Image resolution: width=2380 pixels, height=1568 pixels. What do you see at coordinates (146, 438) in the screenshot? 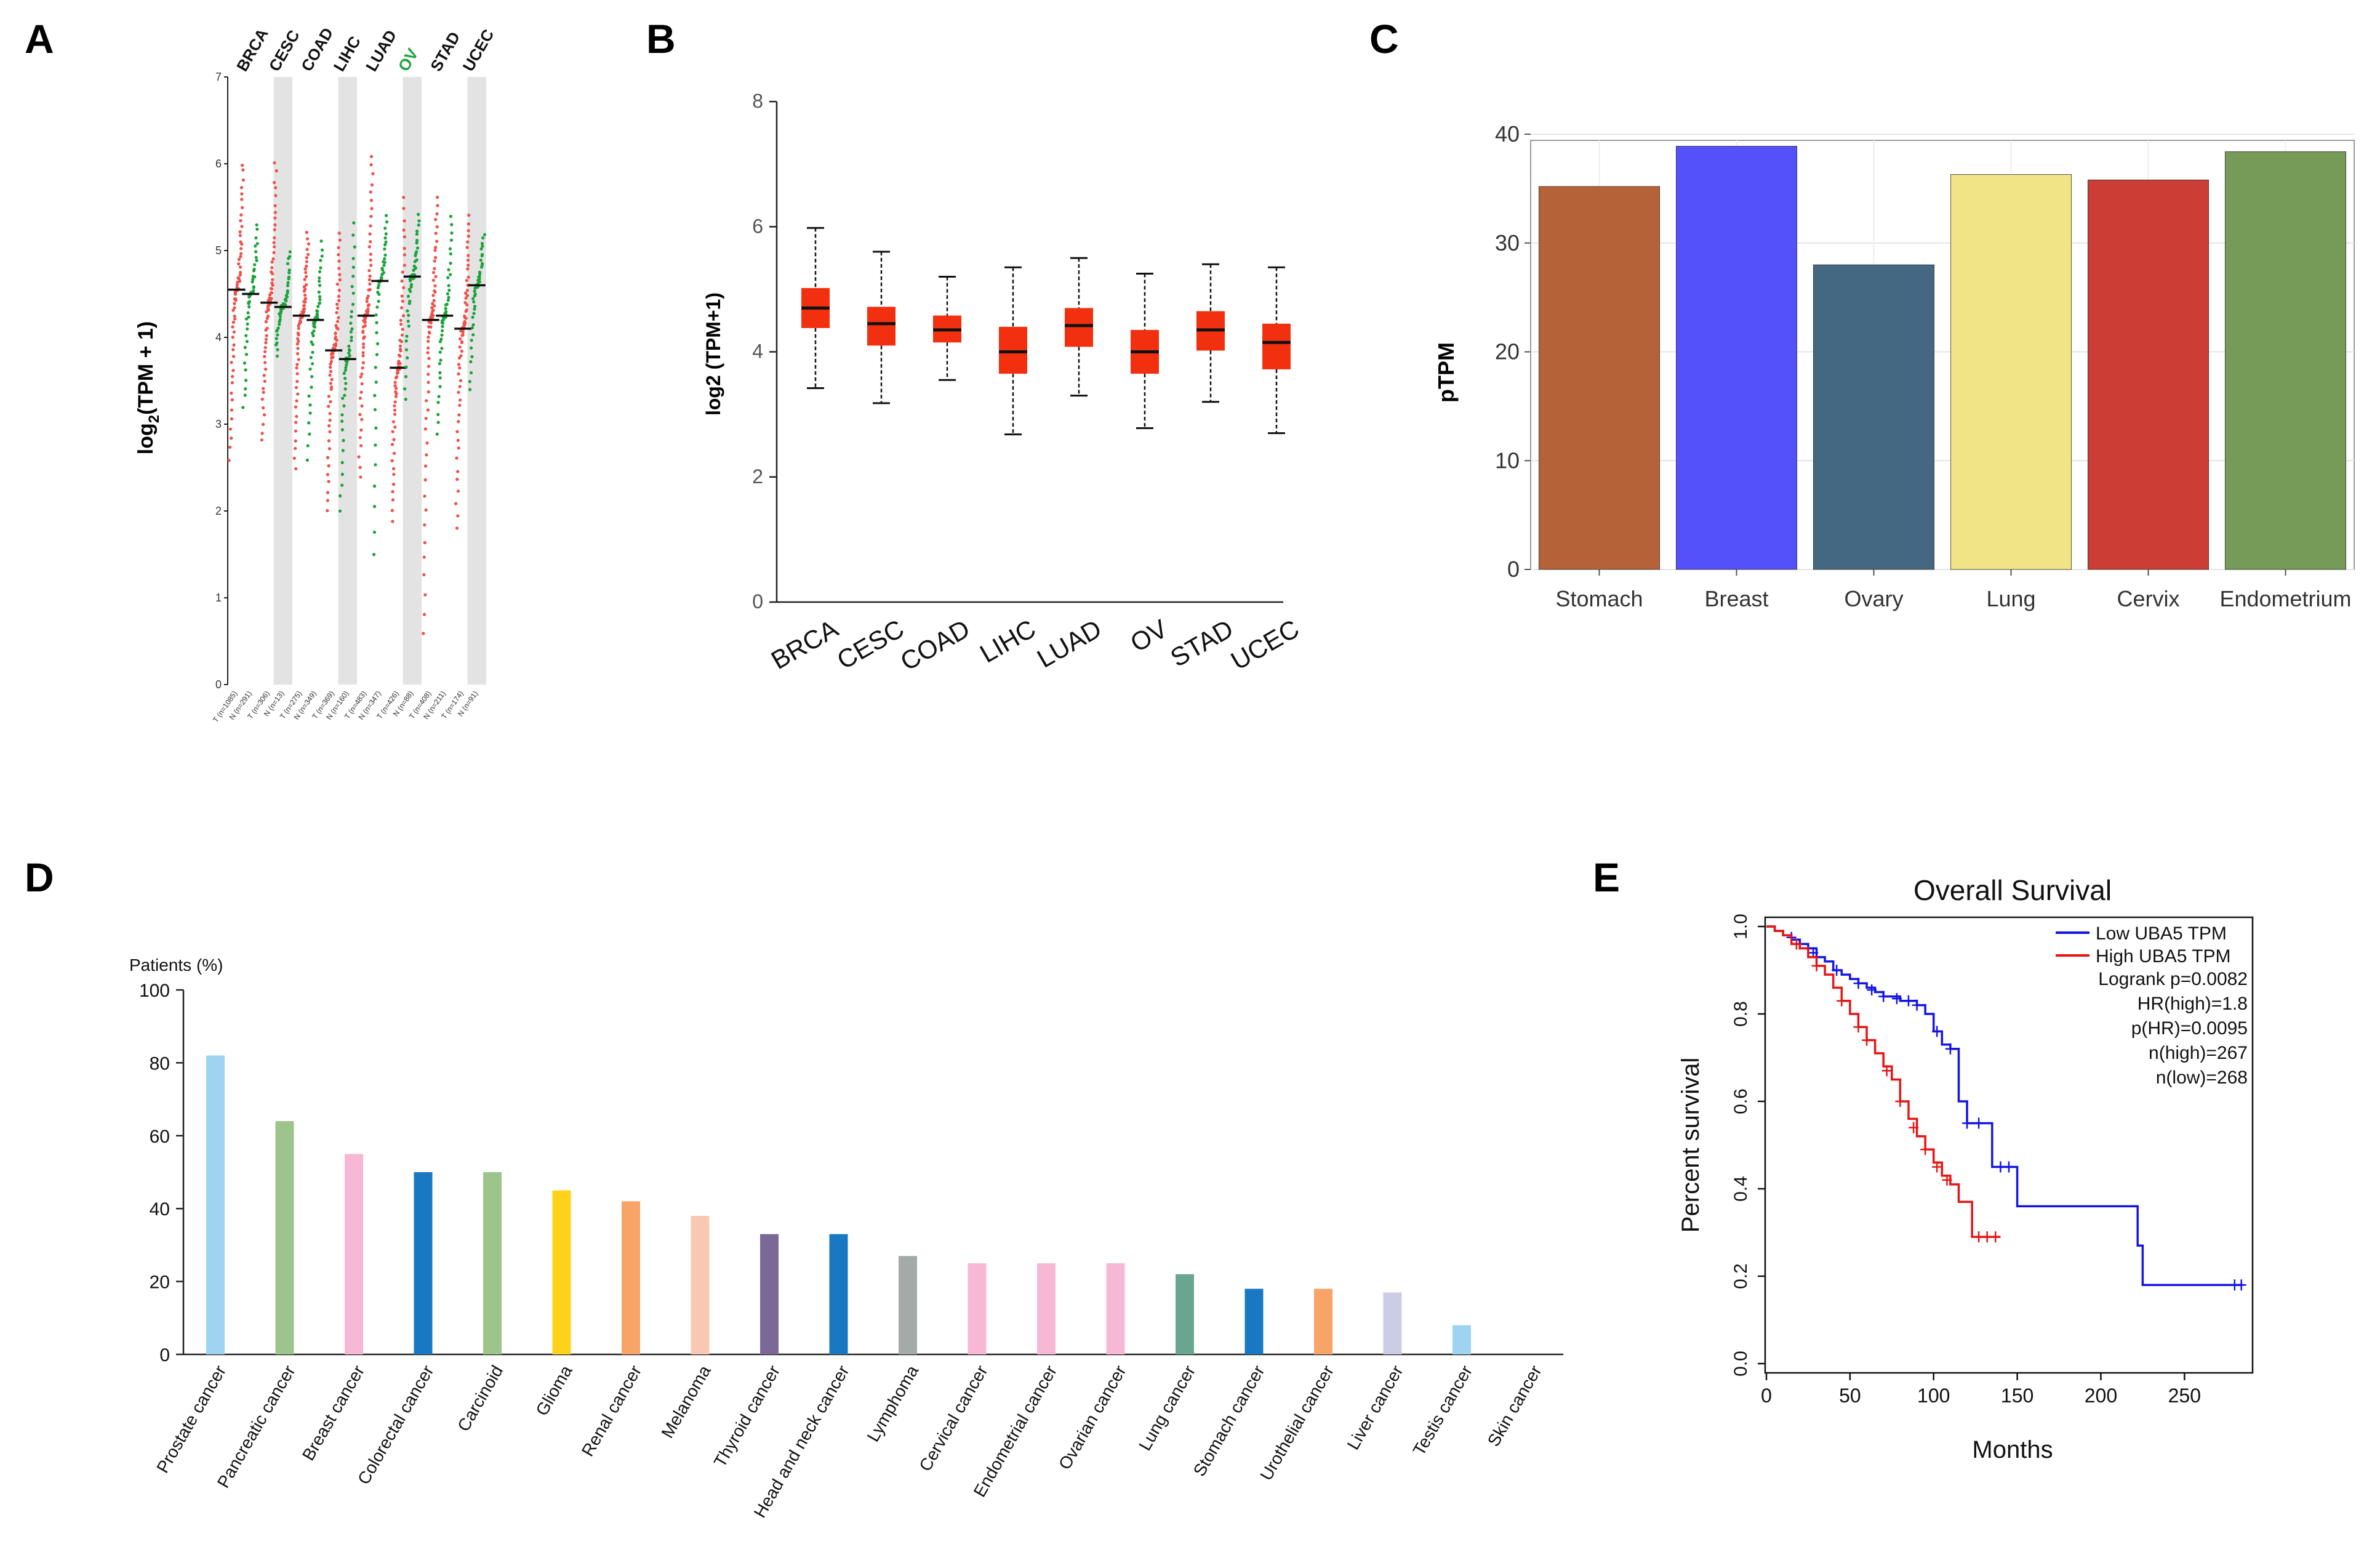
I see `panel-a-y-label-main: log` at bounding box center [146, 438].